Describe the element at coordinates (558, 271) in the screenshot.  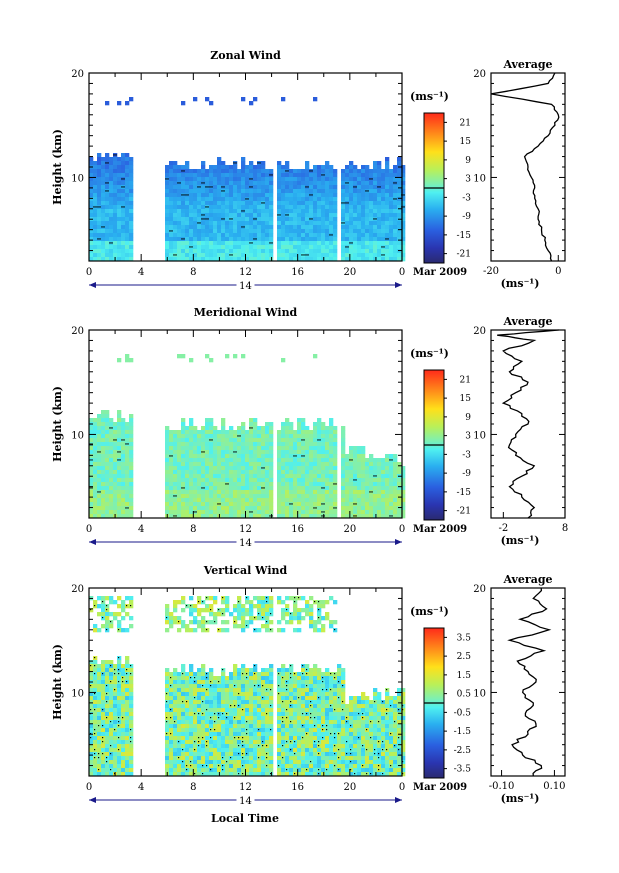
I see `profile-x-tick-label: 0` at that location.